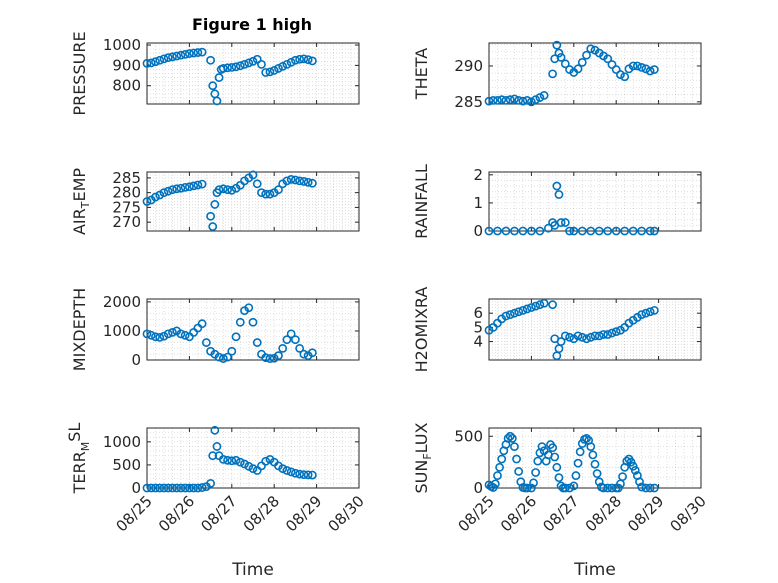  I want to click on y-axis-label: TERRMSL, so click(78, 459).